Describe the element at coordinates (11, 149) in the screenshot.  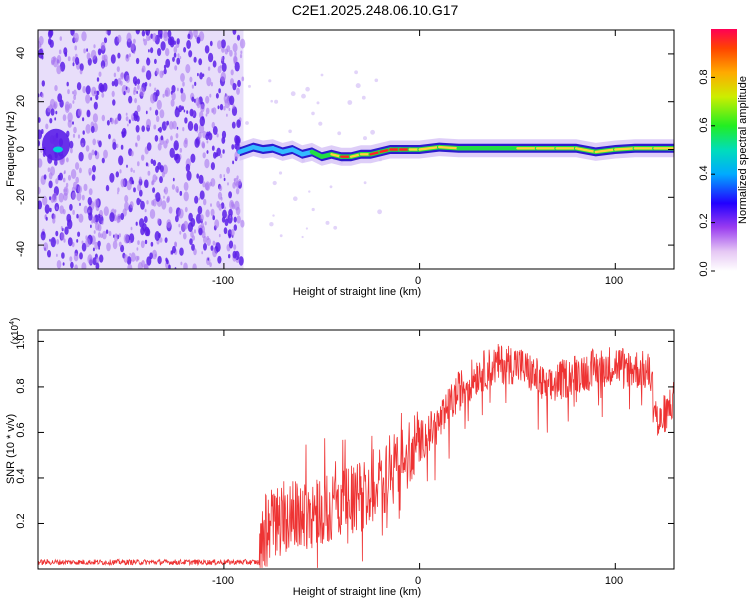
I see `spectrogram-y-axis-label: Frequency (Hz)` at that location.